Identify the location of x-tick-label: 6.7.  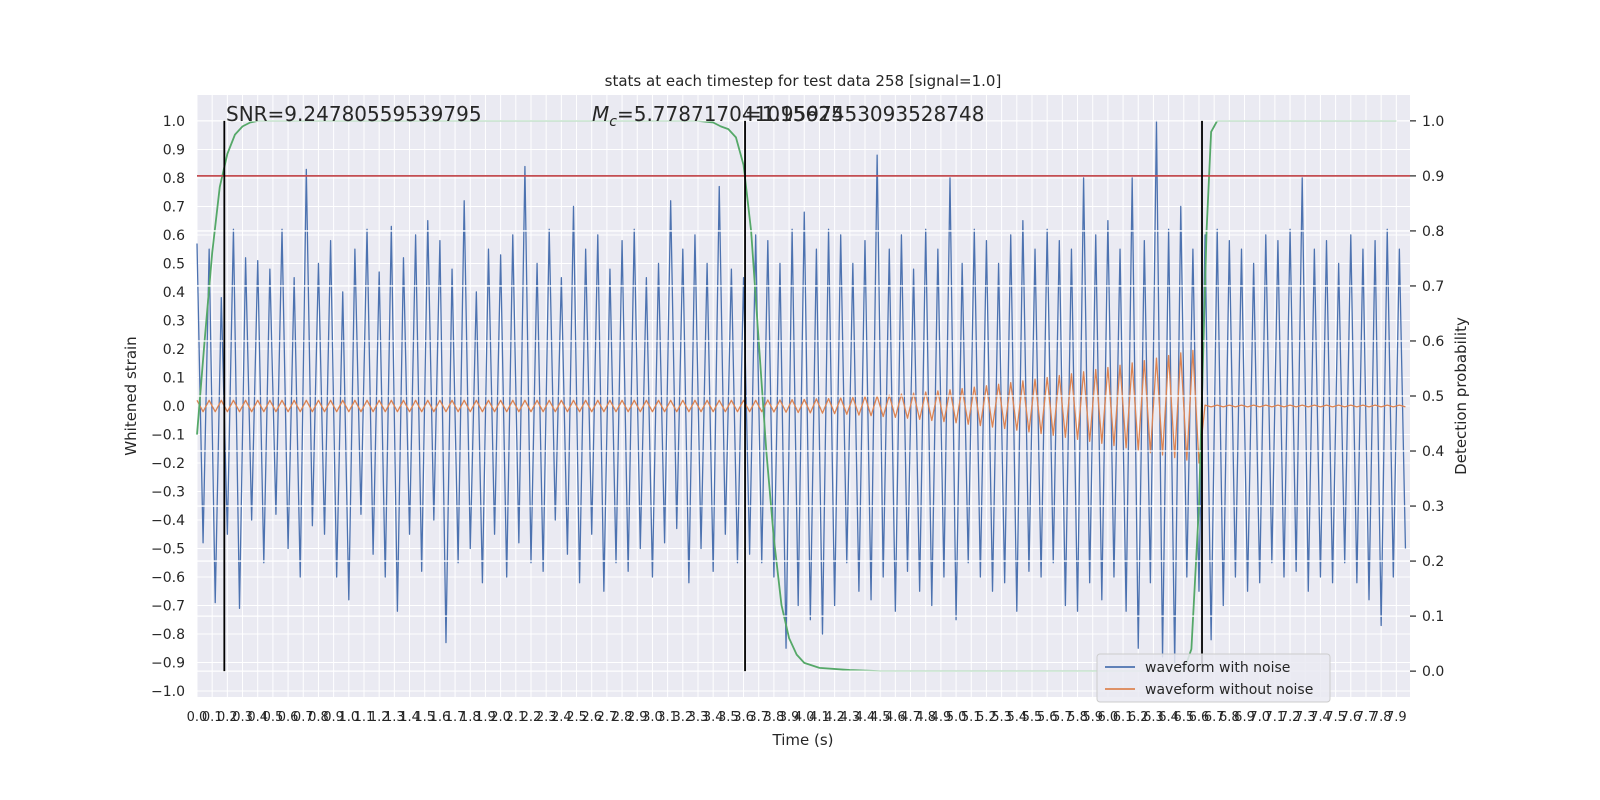
(1214, 717).